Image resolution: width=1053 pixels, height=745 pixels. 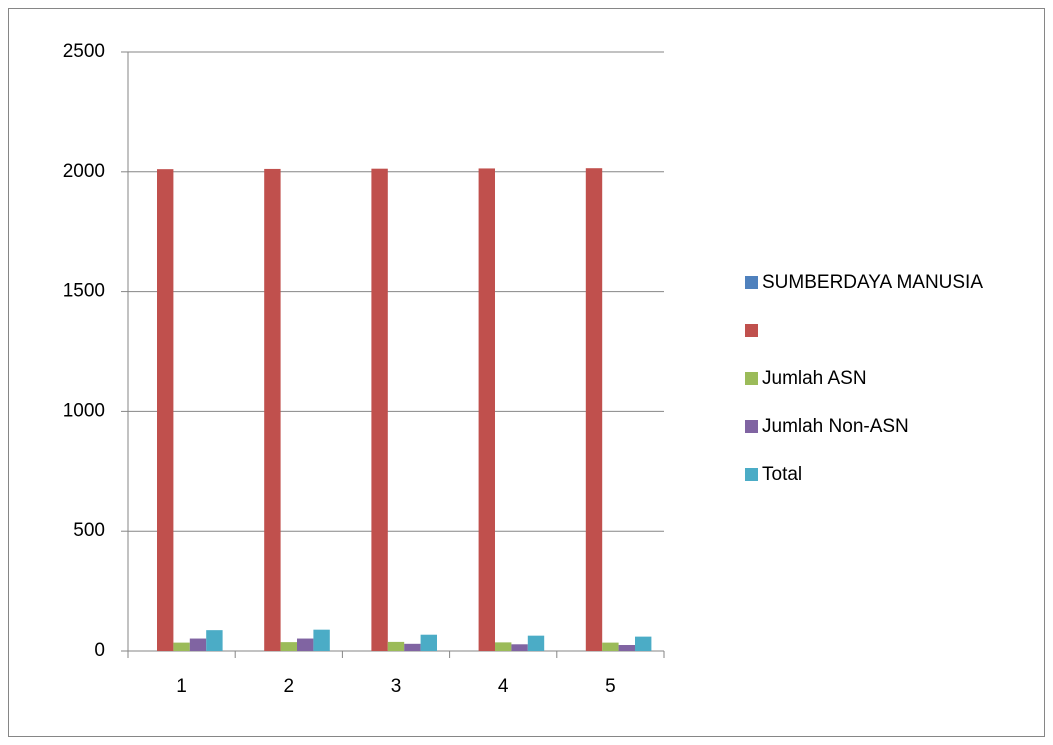 What do you see at coordinates (84, 51) in the screenshot?
I see `y-tick-label: 2500` at bounding box center [84, 51].